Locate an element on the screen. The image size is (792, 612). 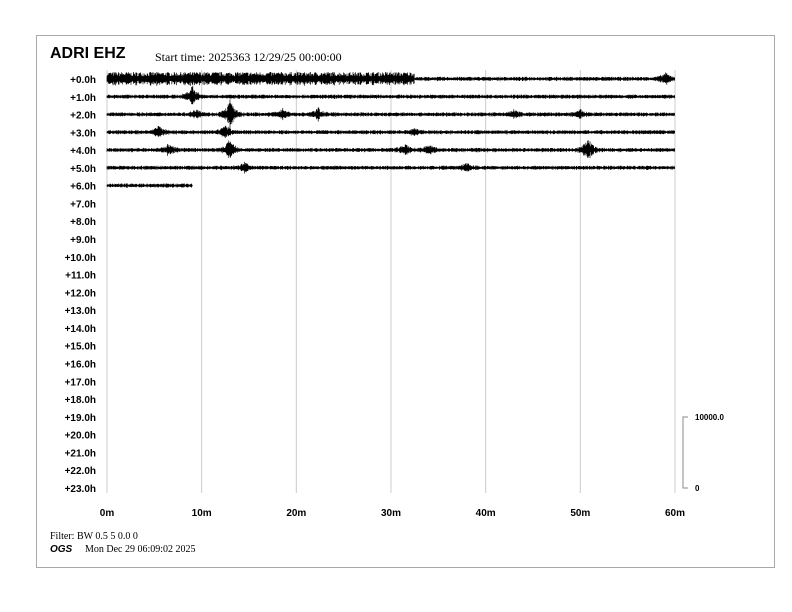
row-label: +17.0h is located at coordinates (80, 382).